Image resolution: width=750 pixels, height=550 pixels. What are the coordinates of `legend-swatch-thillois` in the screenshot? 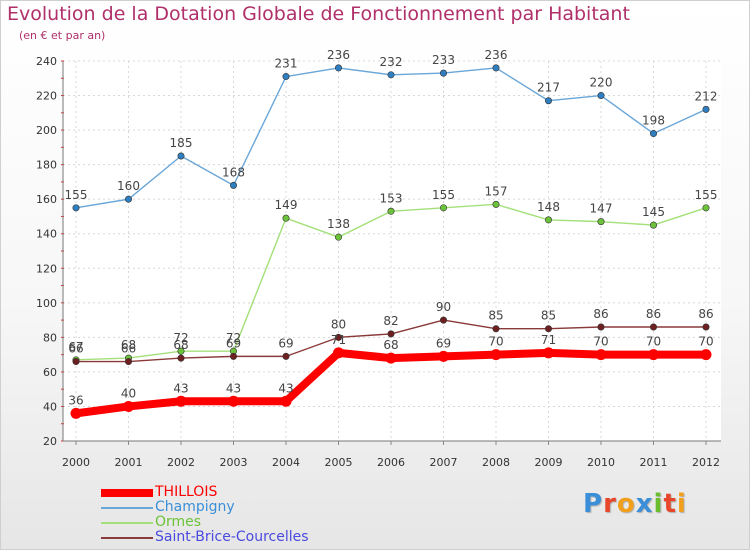 It's located at (127, 493).